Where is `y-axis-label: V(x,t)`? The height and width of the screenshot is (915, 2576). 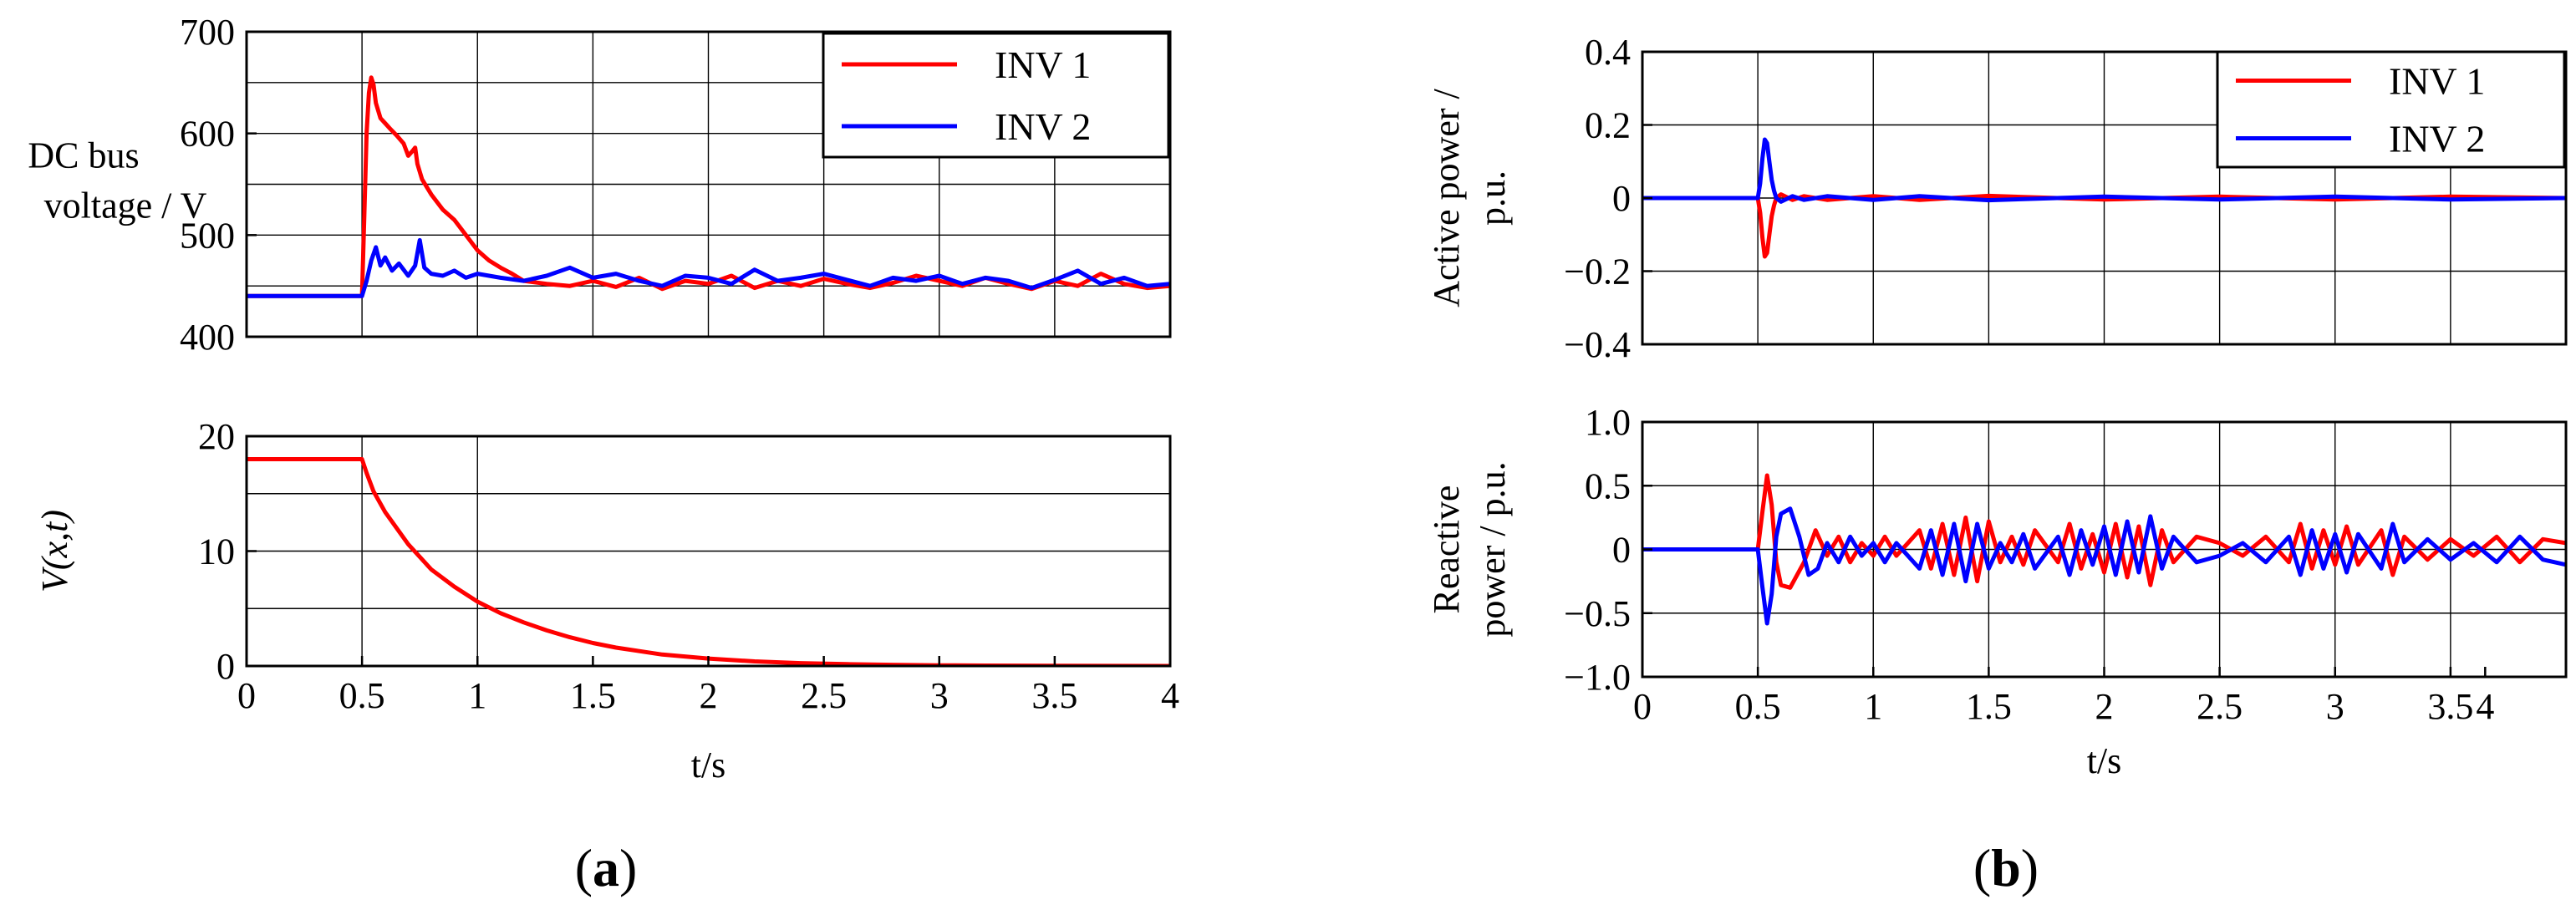
y-axis-label: V(x,t) is located at coordinates (54, 551).